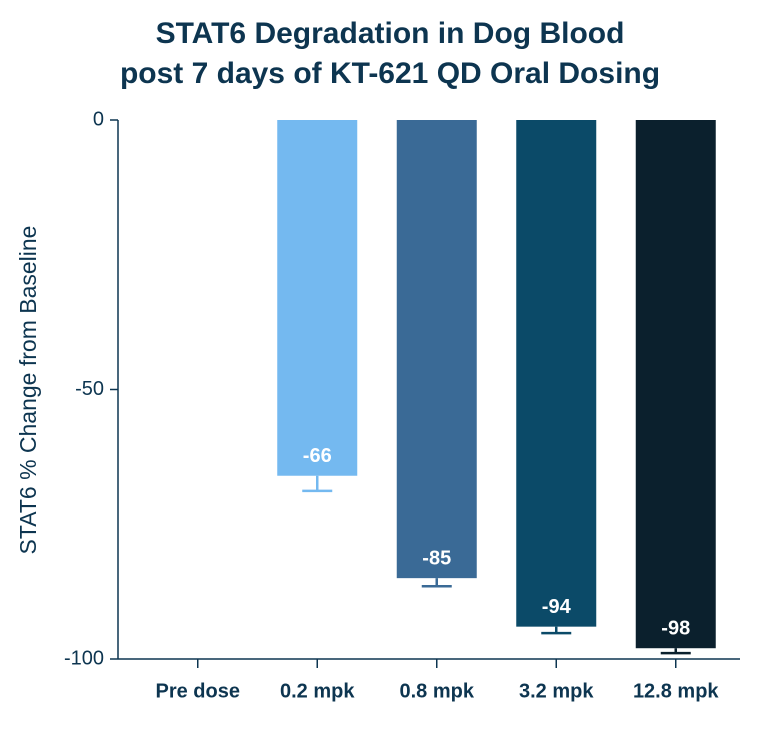  I want to click on chart-title: STAT6 Degradation in Dog Blood, so click(390, 33).